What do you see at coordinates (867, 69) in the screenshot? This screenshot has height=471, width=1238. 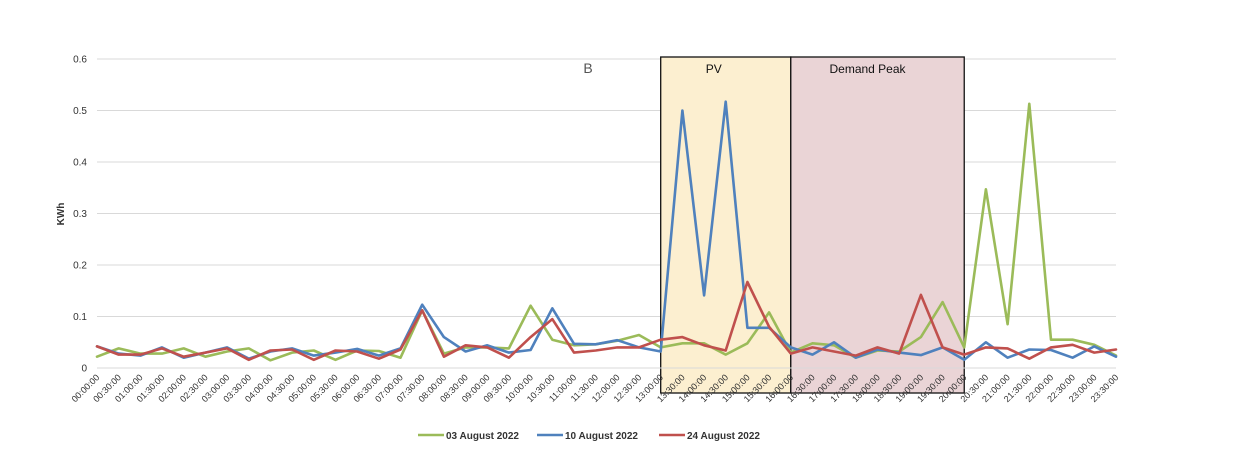 I see `annotation-label: Demand Peak` at bounding box center [867, 69].